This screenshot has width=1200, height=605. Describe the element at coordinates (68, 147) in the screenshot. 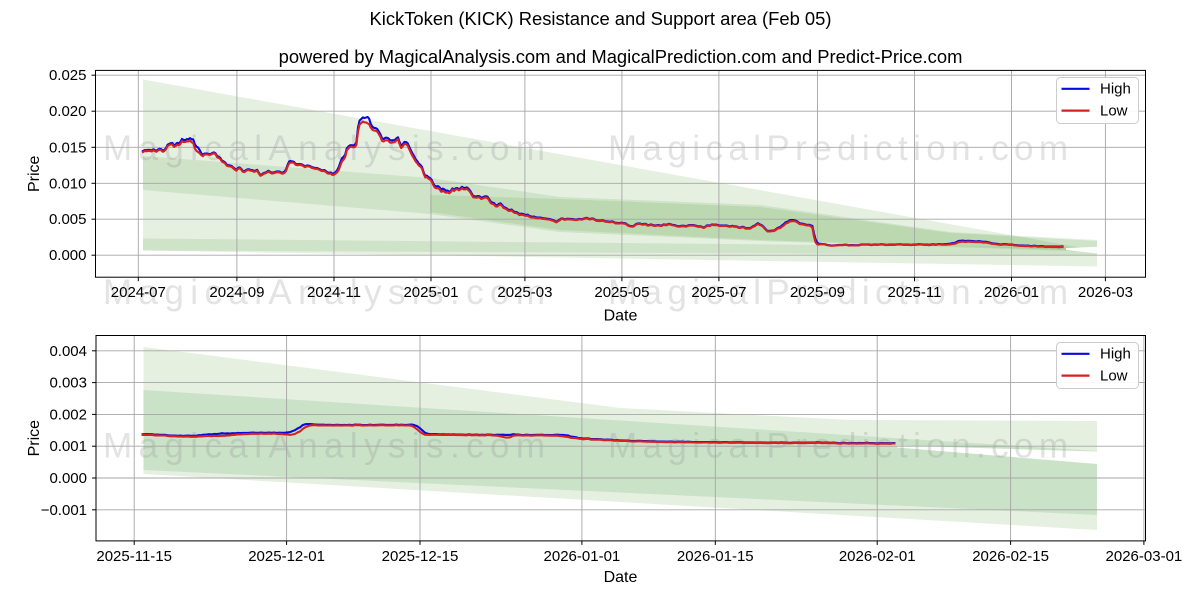

I see `svg-text: 0.015` at that location.